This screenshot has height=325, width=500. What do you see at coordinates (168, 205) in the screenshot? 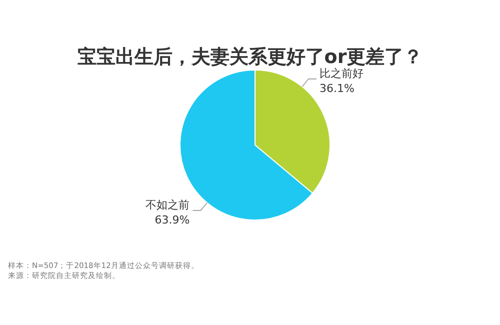
I see `slice-label: 不如之前` at bounding box center [168, 205].